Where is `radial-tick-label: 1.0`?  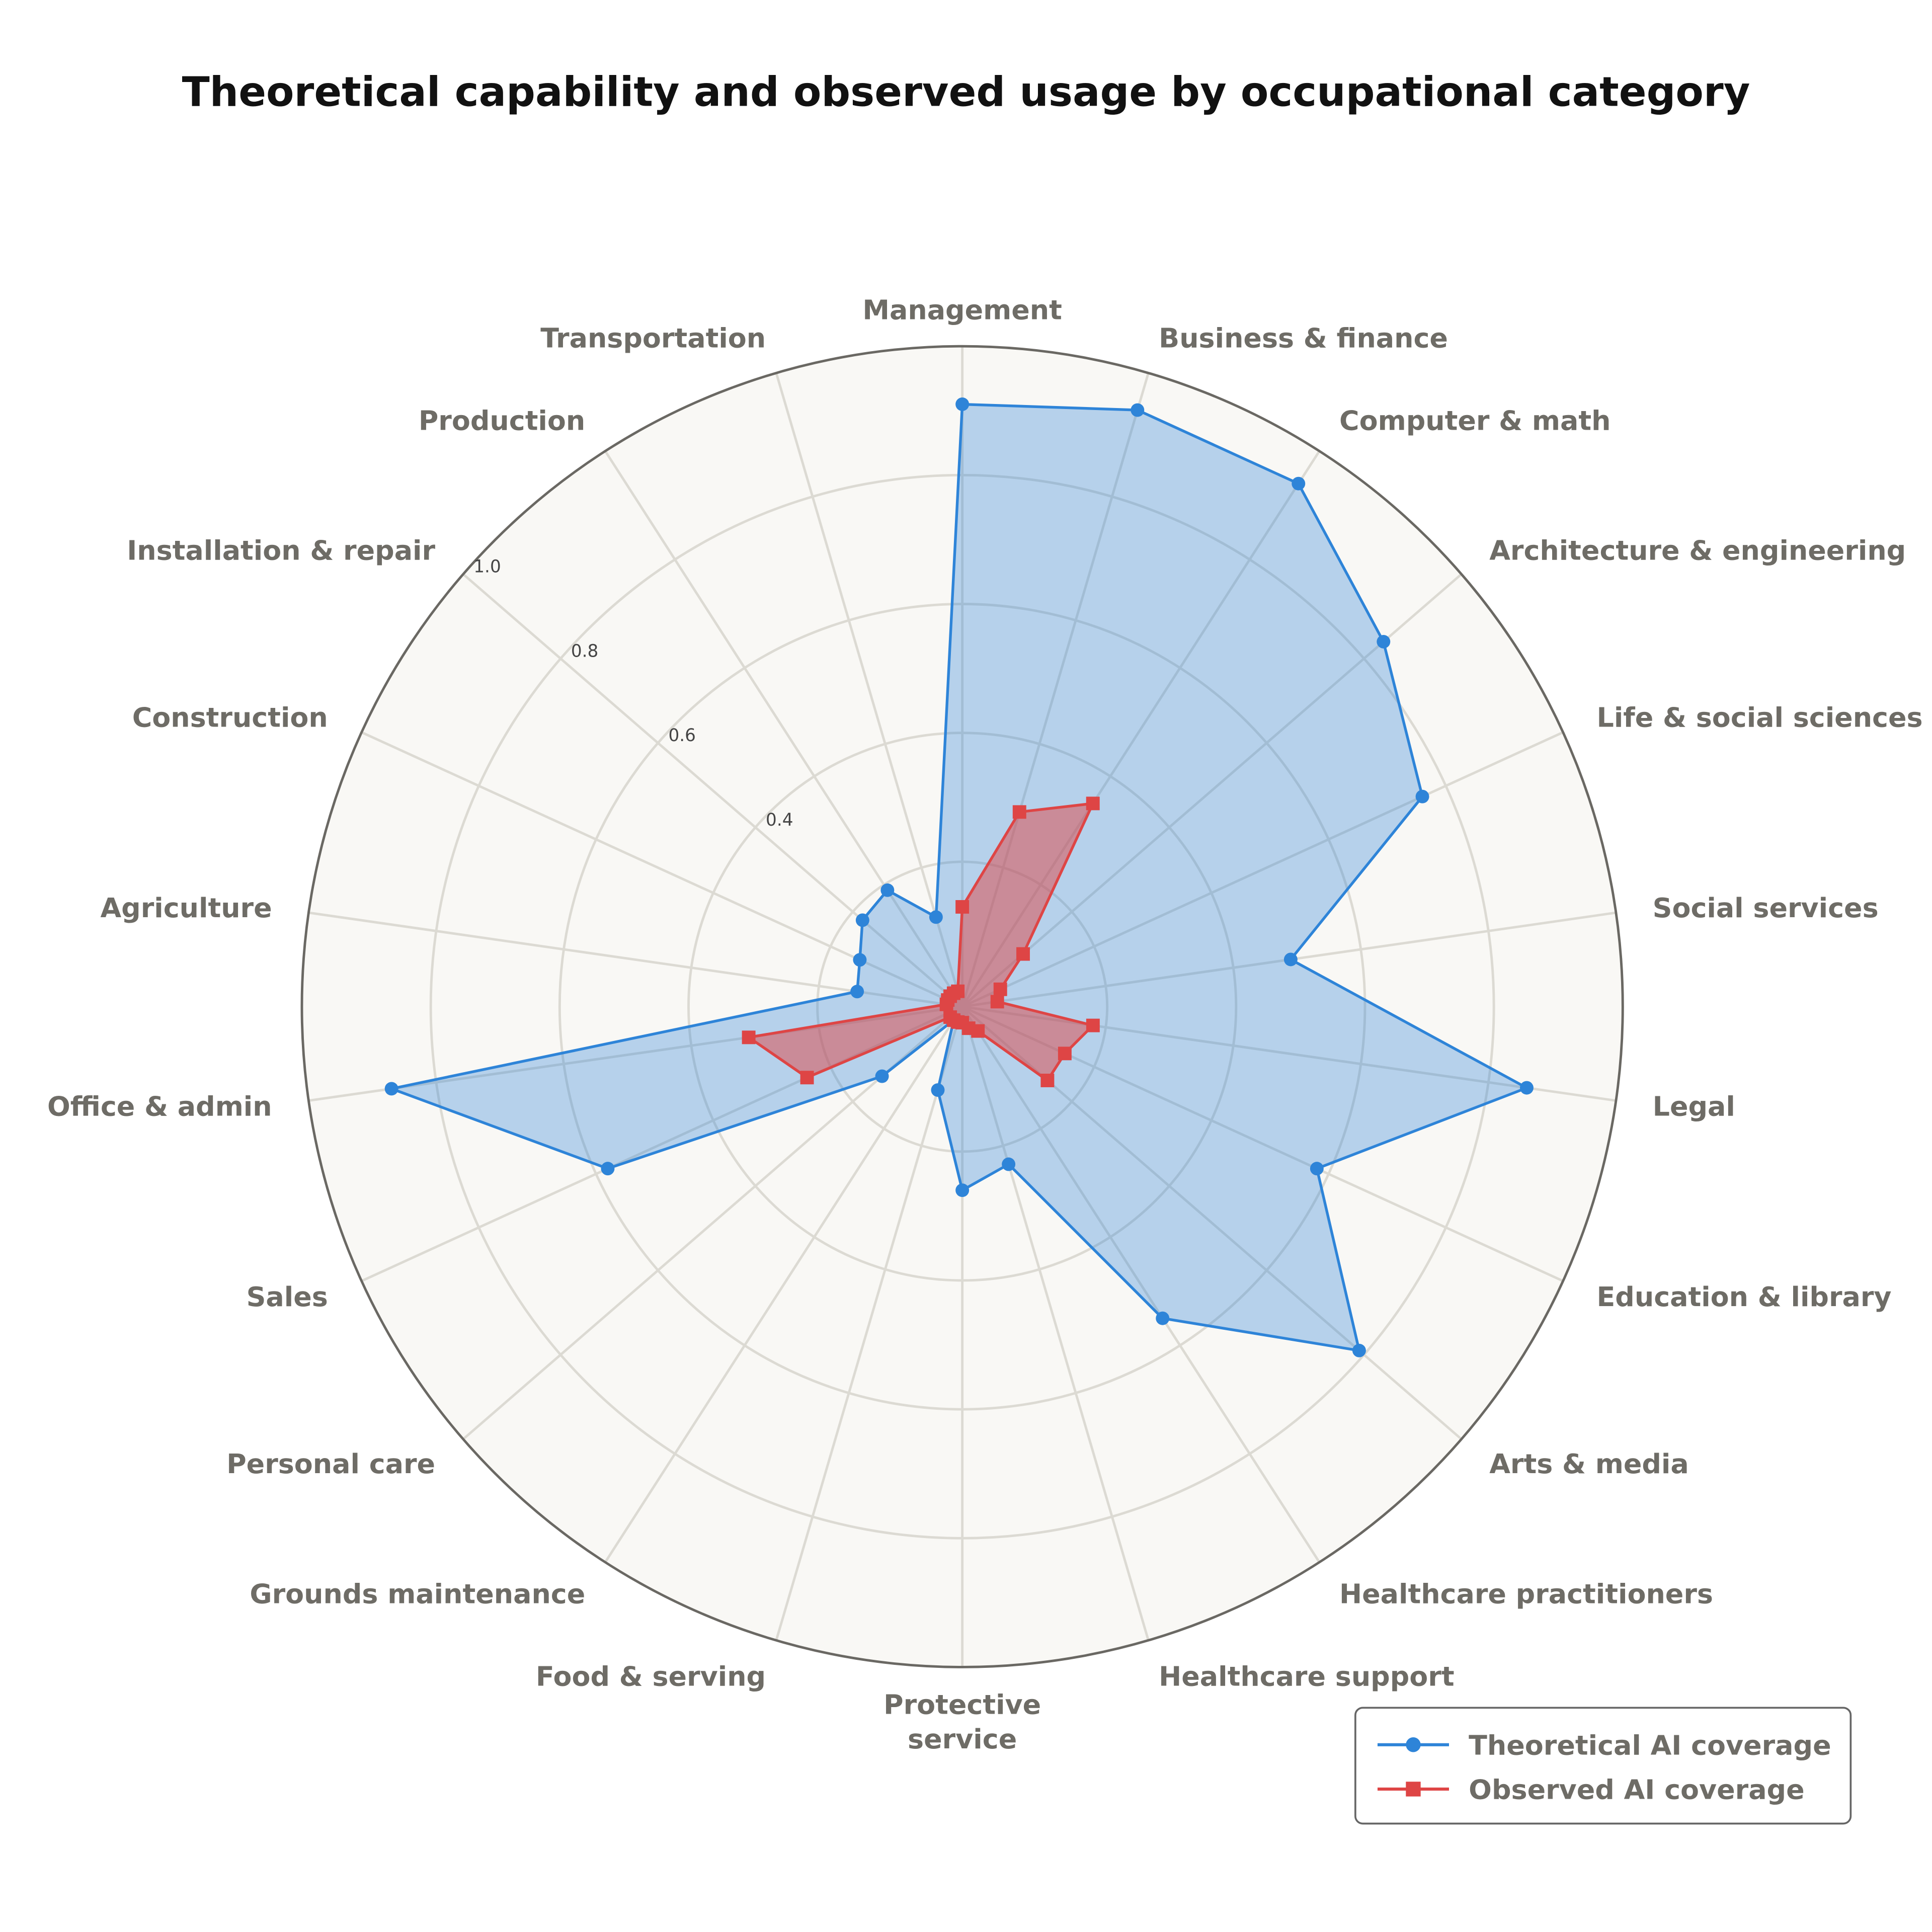
radial-tick-label: 1.0 is located at coordinates (487, 567).